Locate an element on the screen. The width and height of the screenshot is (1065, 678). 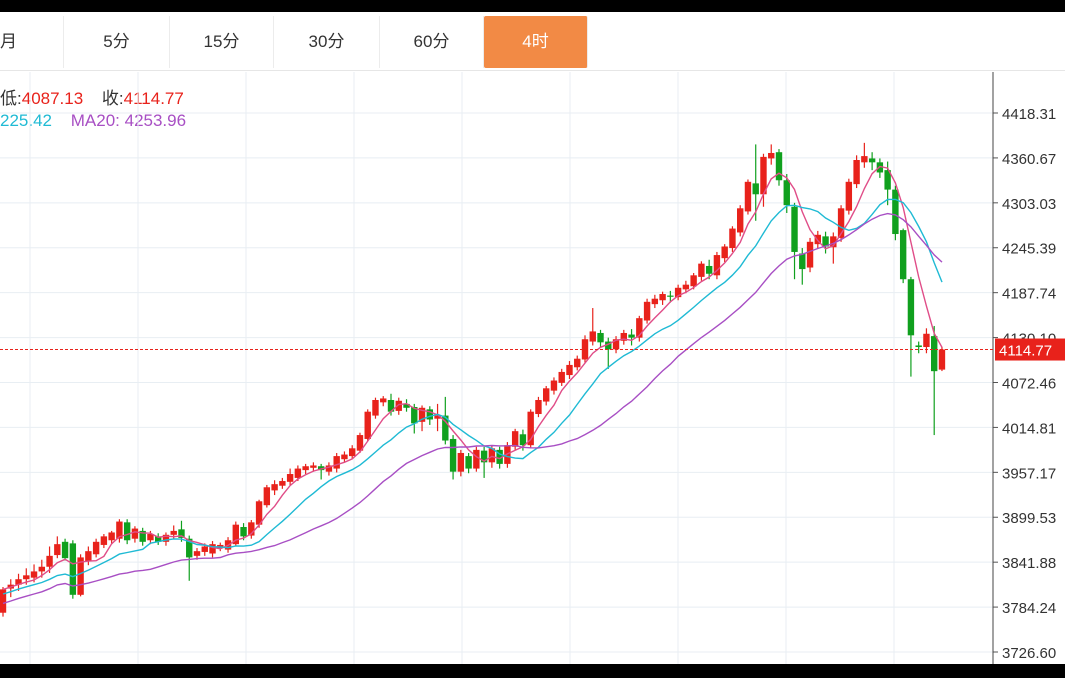
tab-60min: 60分 is located at coordinates (432, 42).